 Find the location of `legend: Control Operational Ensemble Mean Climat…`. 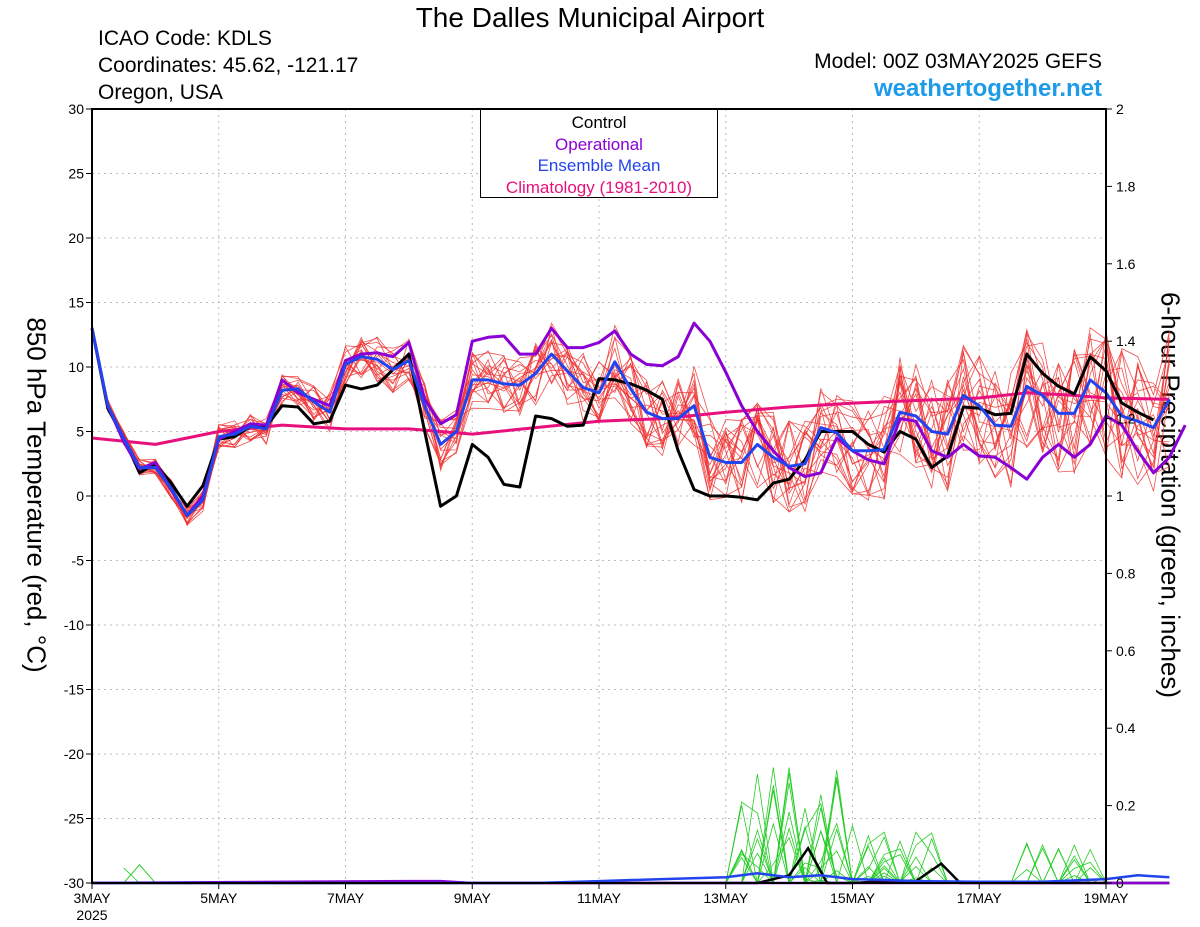

legend: Control Operational Ensemble Mean Climat… is located at coordinates (599, 153).